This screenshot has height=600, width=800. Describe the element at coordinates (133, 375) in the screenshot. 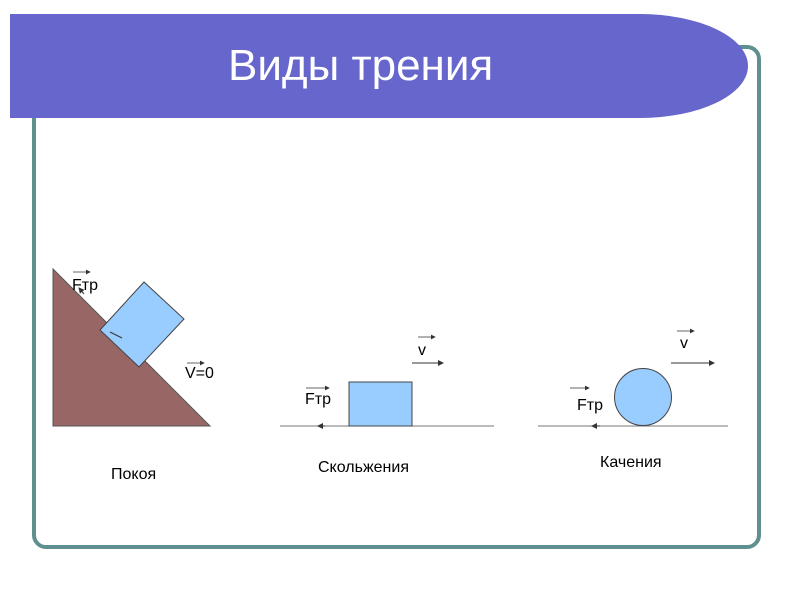

I see `diagram-rest: Fтр V=0 Покоя` at that location.